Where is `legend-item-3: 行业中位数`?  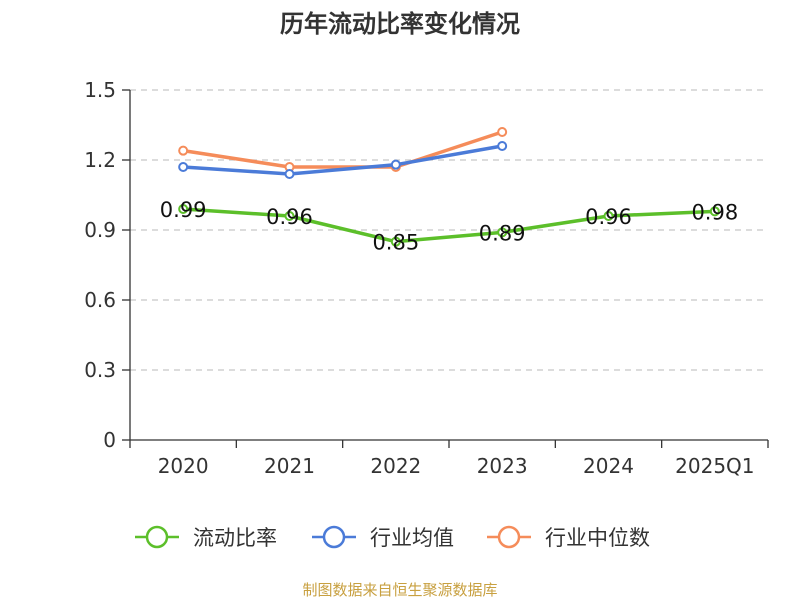
legend-item-3: 行业中位数 is located at coordinates (568, 537).